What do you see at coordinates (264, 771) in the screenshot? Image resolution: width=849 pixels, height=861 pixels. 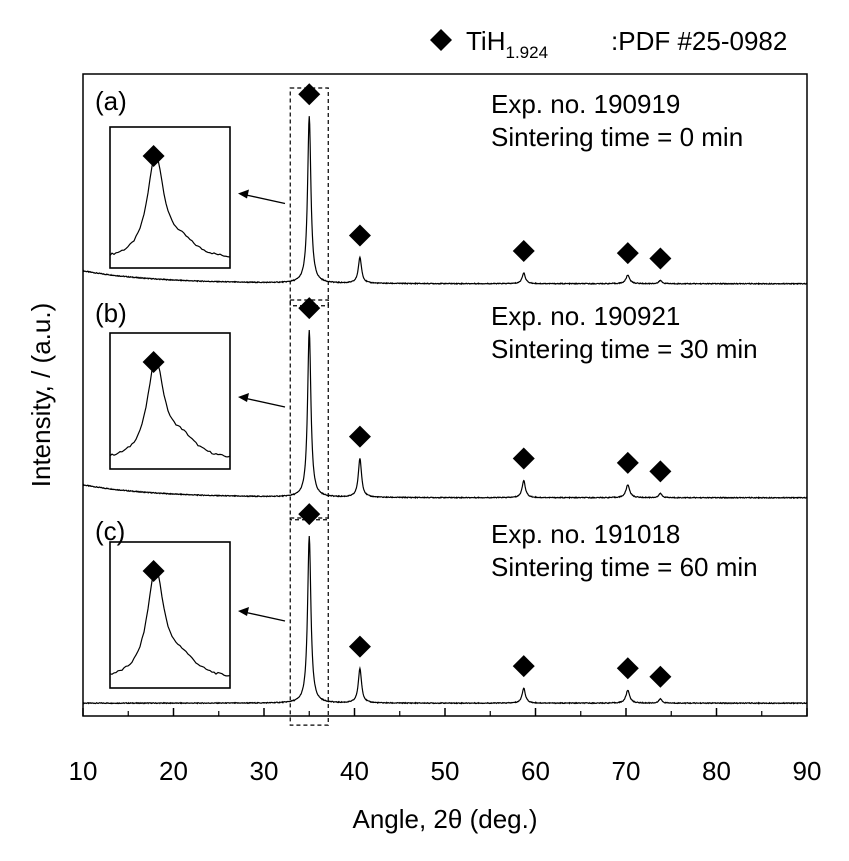 I see `x-tick-label: 30` at bounding box center [264, 771].